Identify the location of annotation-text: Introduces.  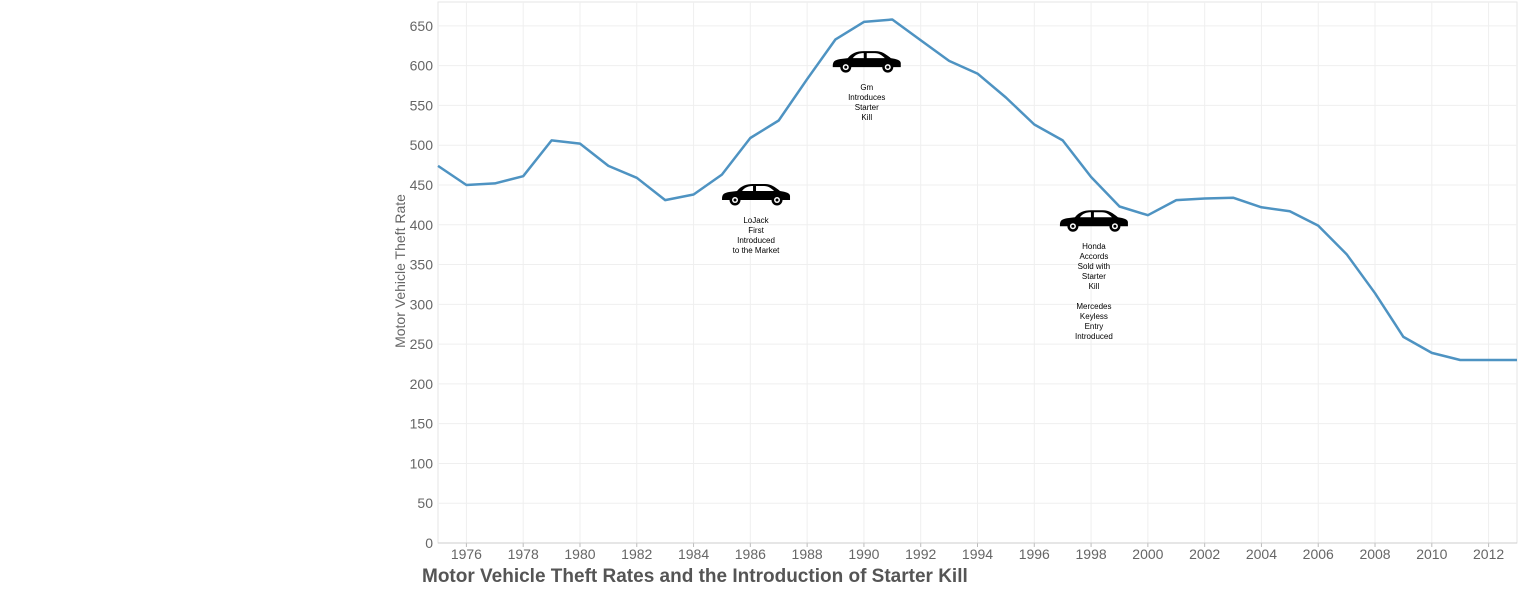
(866, 97).